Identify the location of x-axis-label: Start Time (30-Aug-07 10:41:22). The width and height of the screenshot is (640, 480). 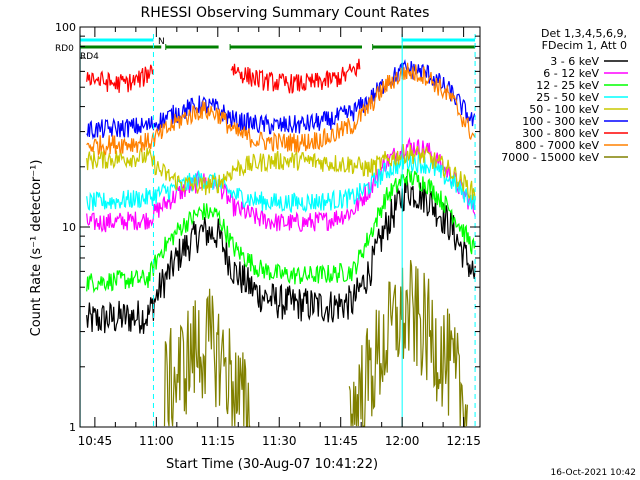
(272, 464).